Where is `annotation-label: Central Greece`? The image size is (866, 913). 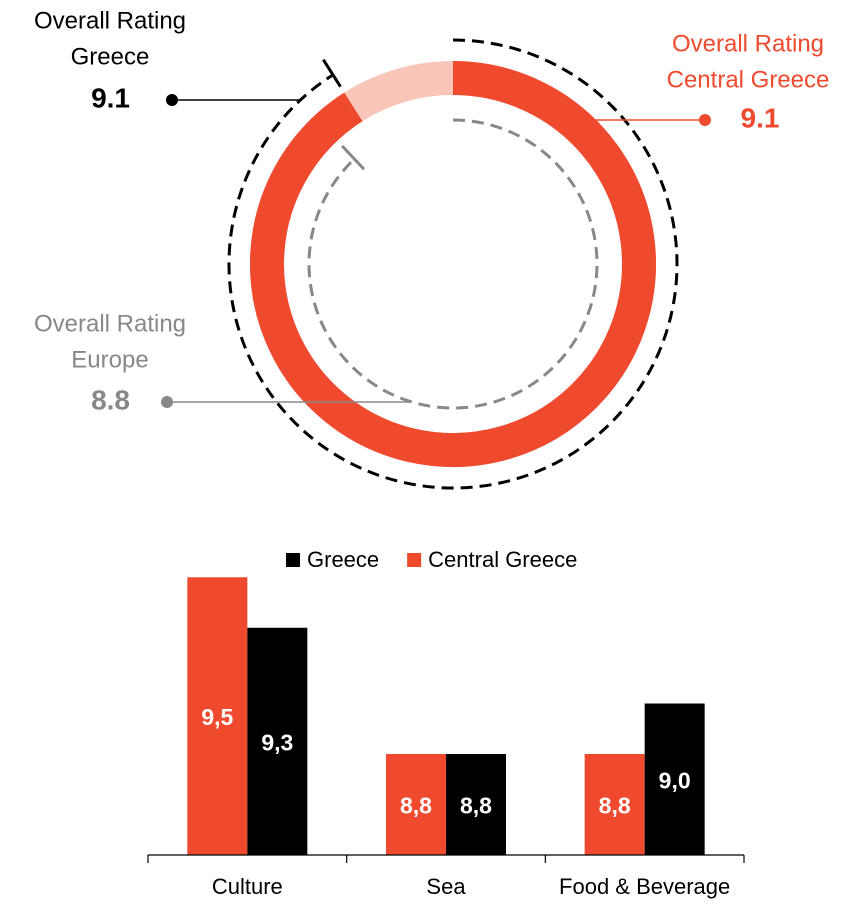 annotation-label: Central Greece is located at coordinates (748, 79).